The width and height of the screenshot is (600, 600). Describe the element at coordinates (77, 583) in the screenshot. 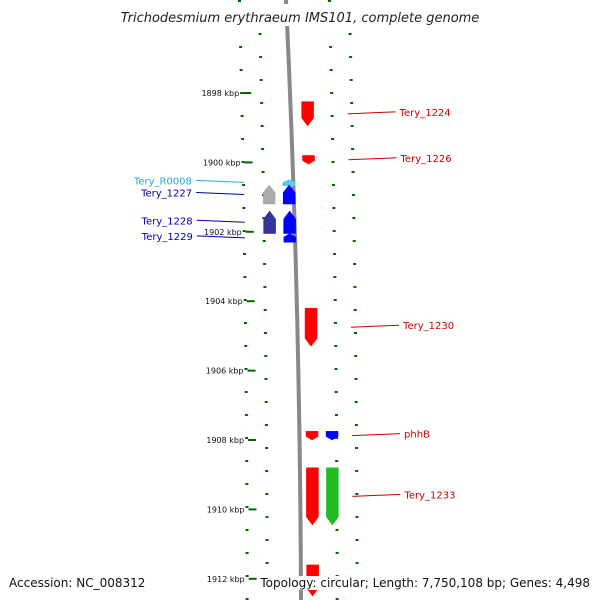

I see `accession-text: Accession: NC_008312` at that location.